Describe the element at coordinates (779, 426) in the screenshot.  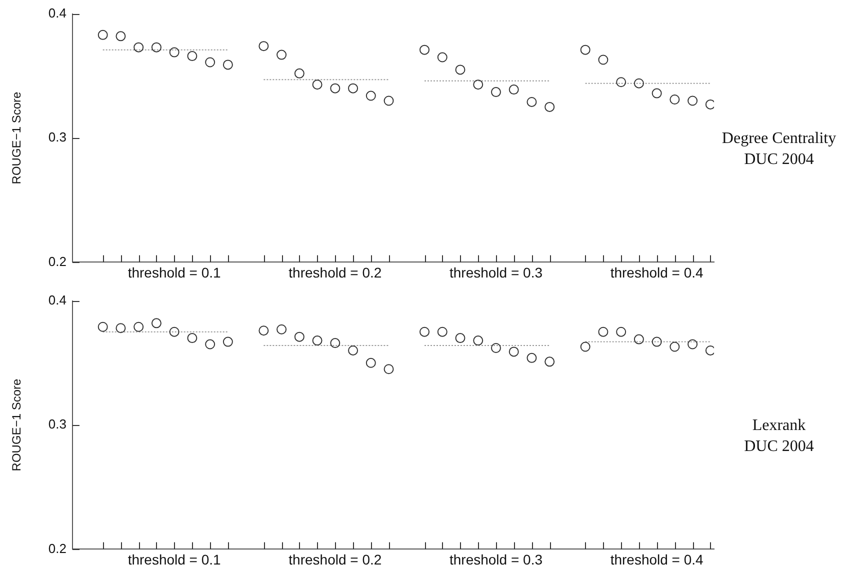
I see `text: Lexrank` at that location.